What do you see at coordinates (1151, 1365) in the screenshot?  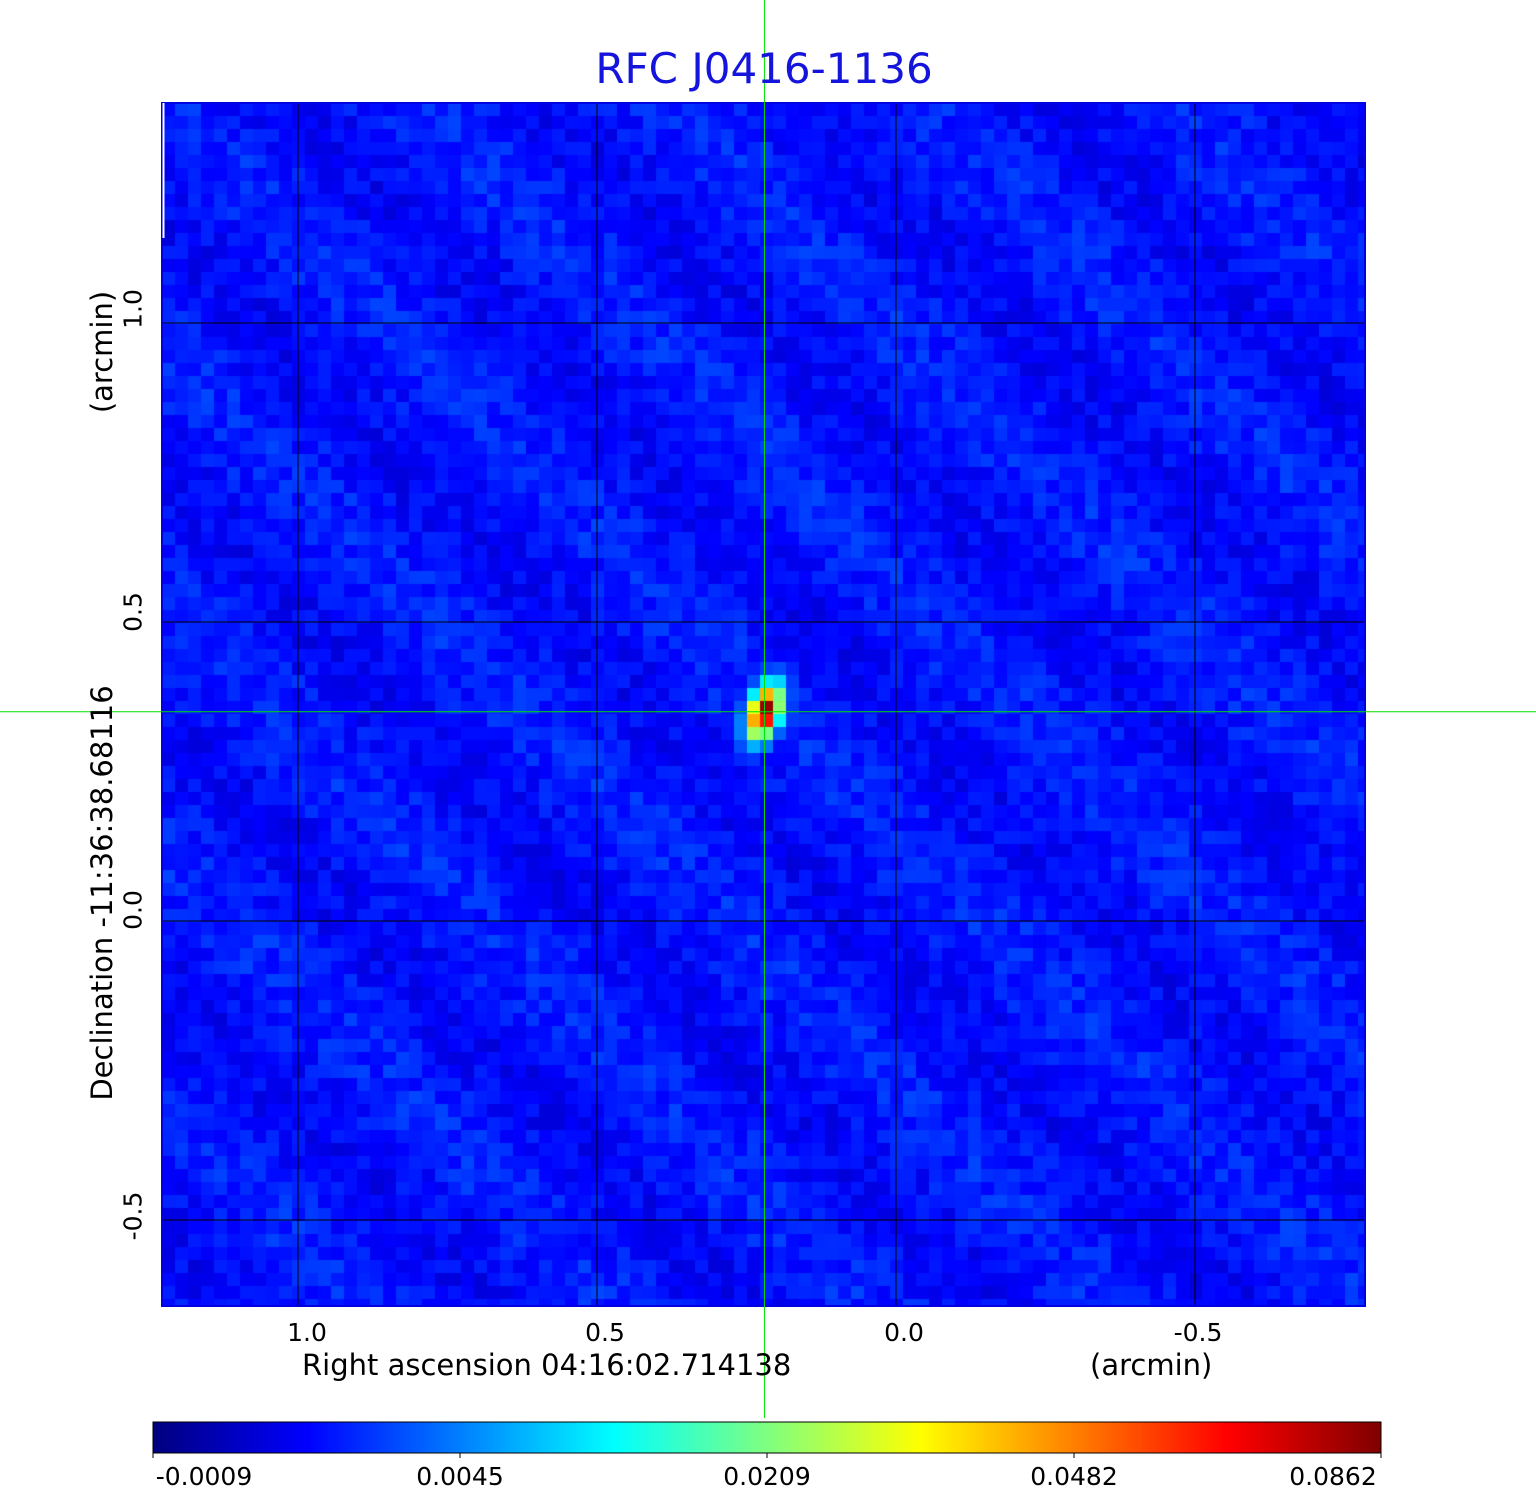 I see `x-axis-unit: (arcmin)` at bounding box center [1151, 1365].